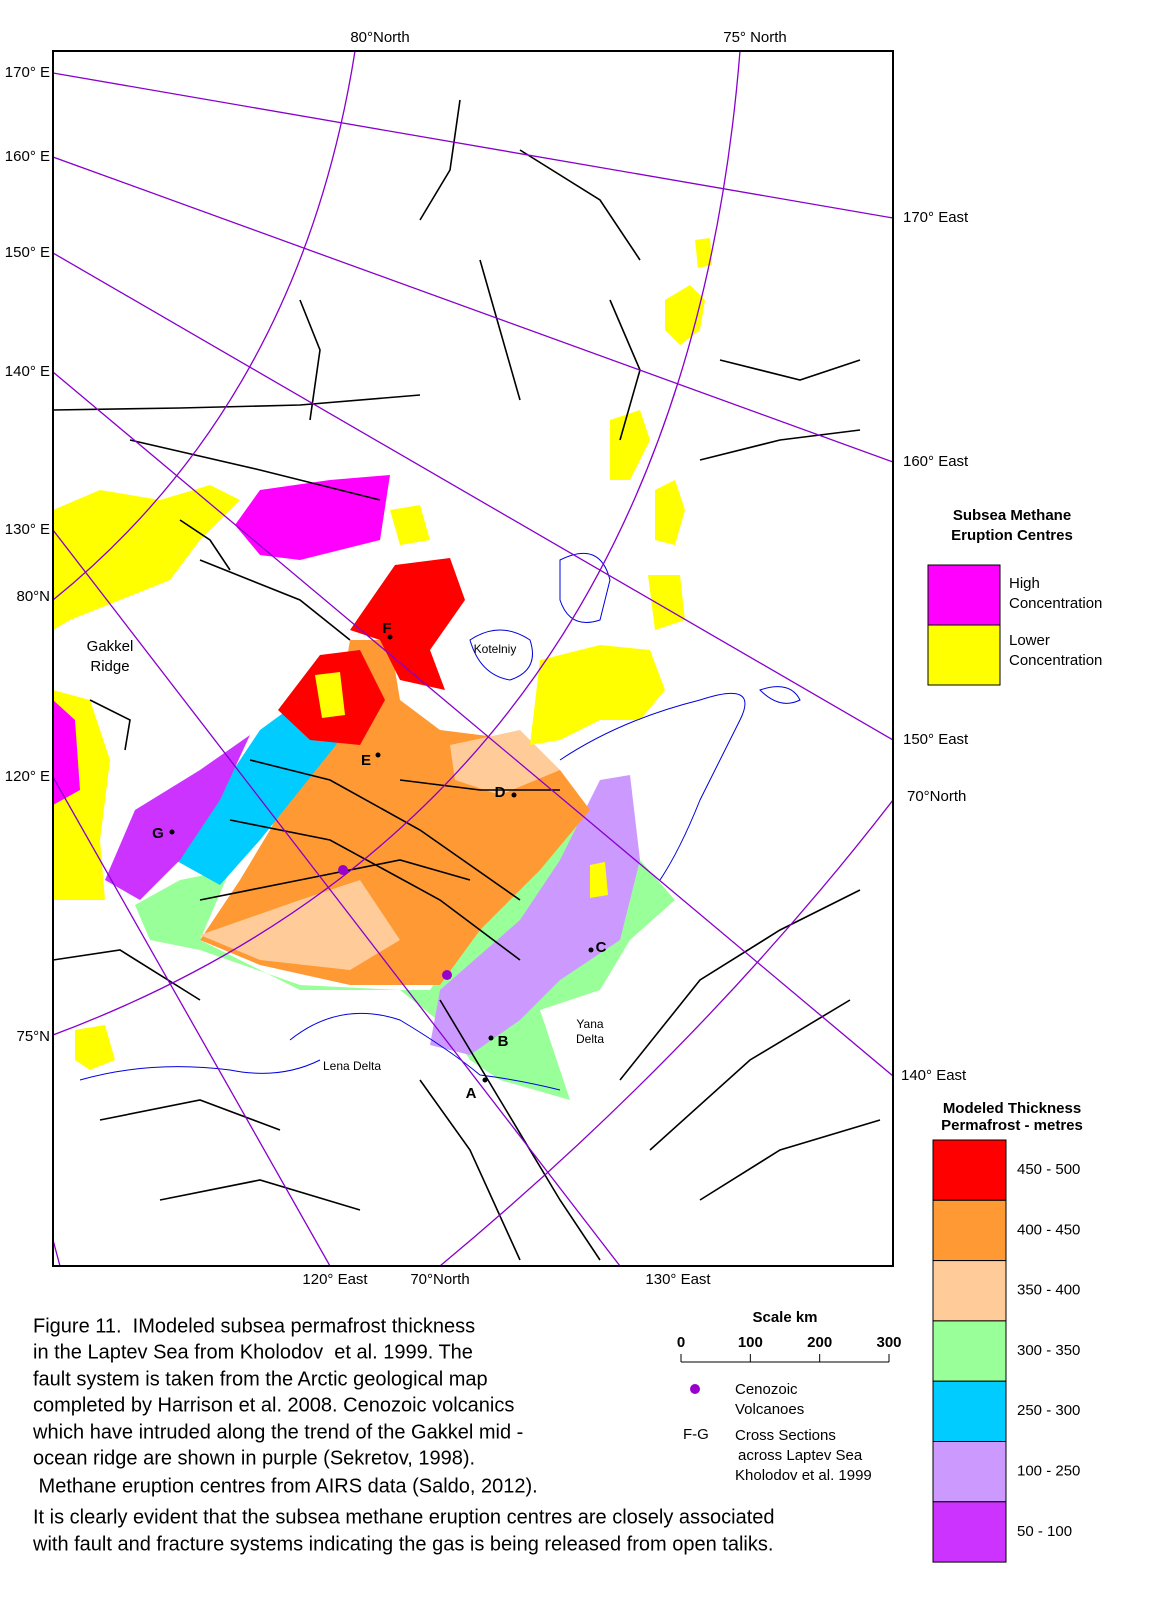  I want to click on legend-label: Lower, so click(1029, 640).